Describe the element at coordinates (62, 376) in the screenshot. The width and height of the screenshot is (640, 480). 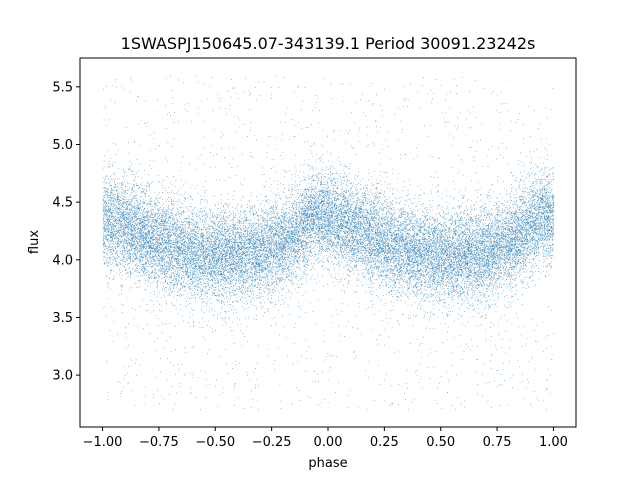
I see `y-tick-label: 3.0` at that location.